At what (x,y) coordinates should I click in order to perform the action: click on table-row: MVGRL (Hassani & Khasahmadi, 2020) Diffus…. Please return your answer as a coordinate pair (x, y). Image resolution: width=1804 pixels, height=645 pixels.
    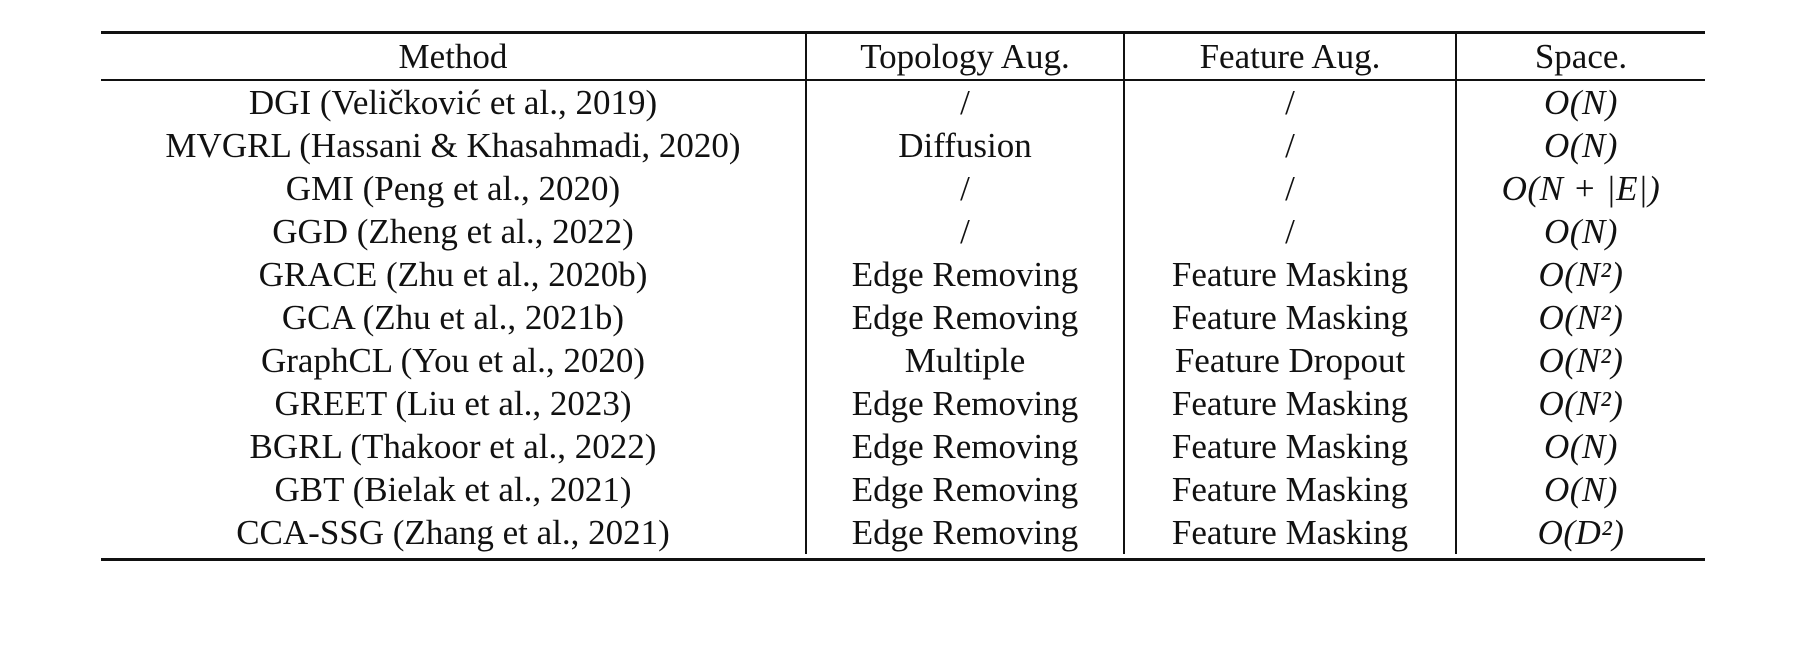
    Looking at the image, I should click on (903, 145).